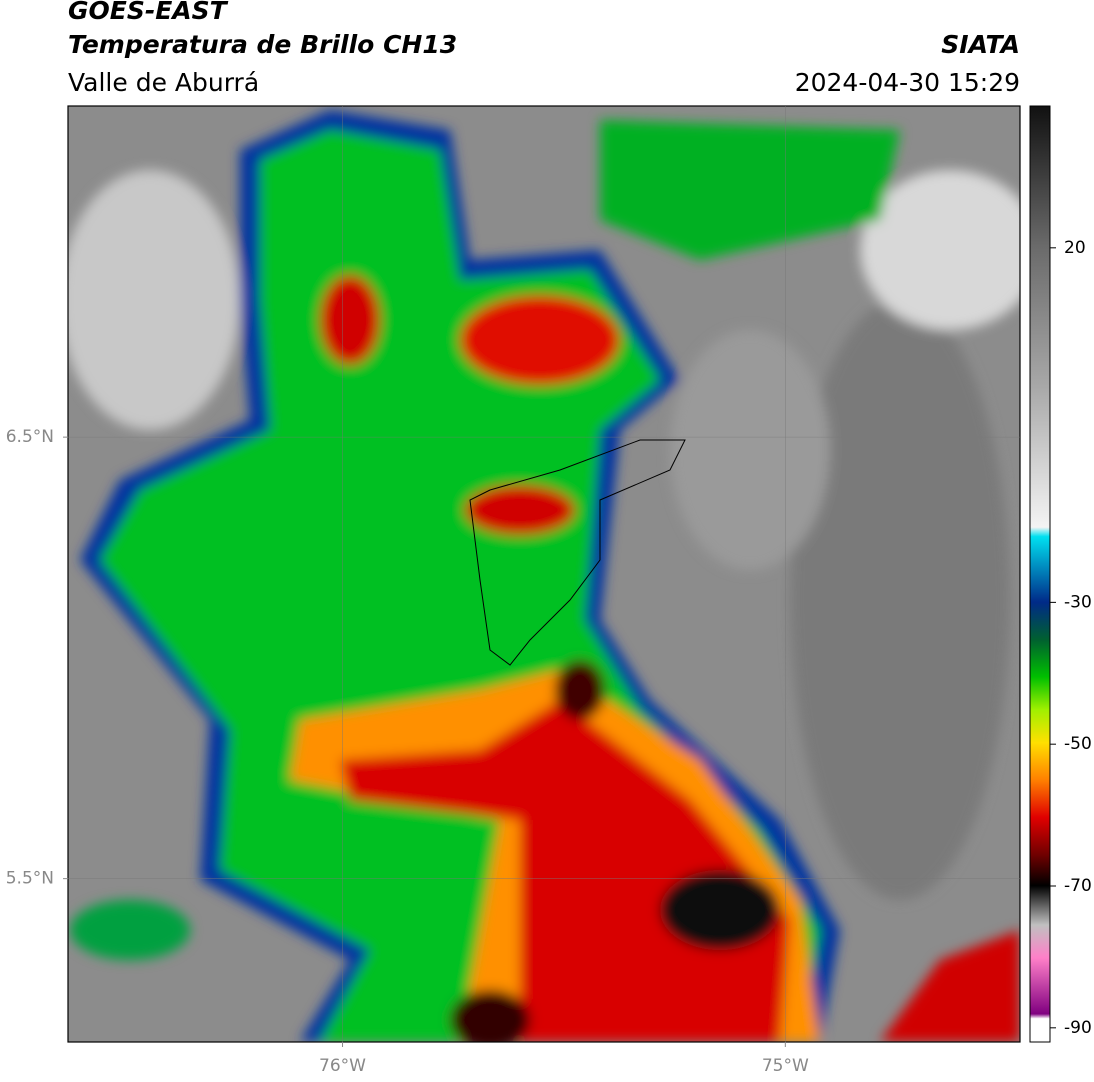  I want to click on x-tick-label: 76°W, so click(342, 1066).